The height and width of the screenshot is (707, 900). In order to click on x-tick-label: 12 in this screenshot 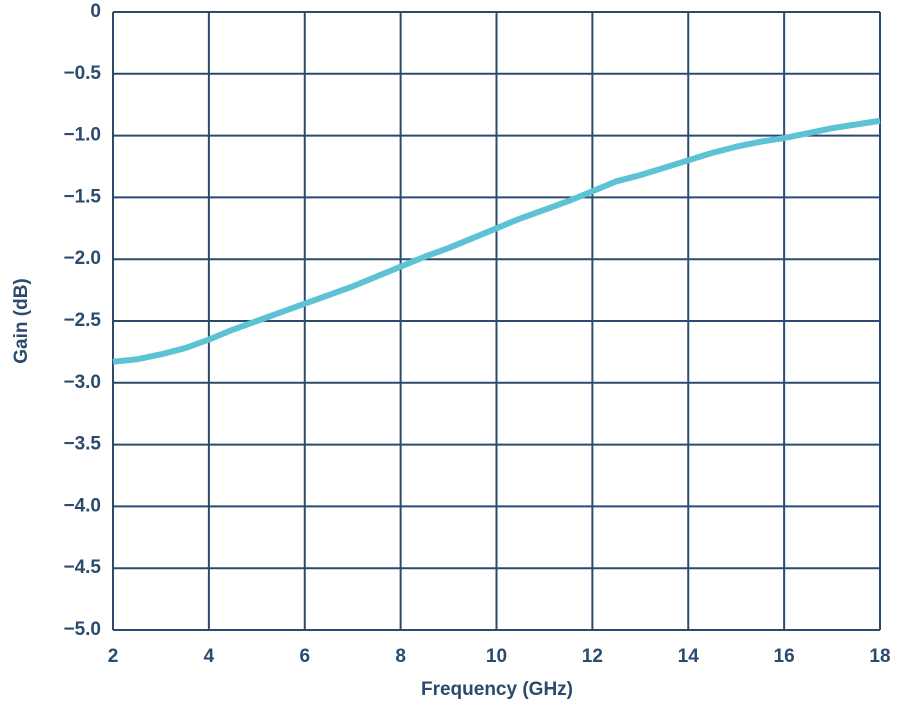, I will do `click(592, 656)`.